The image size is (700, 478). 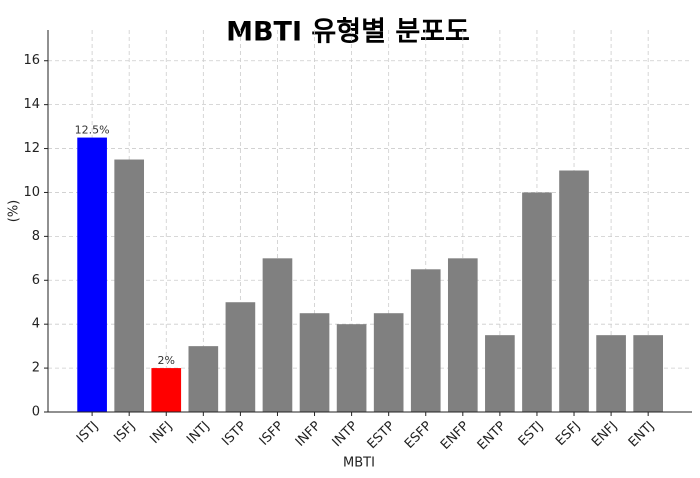 What do you see at coordinates (568, 434) in the screenshot?
I see `x-tick-label: ESFJ` at bounding box center [568, 434].